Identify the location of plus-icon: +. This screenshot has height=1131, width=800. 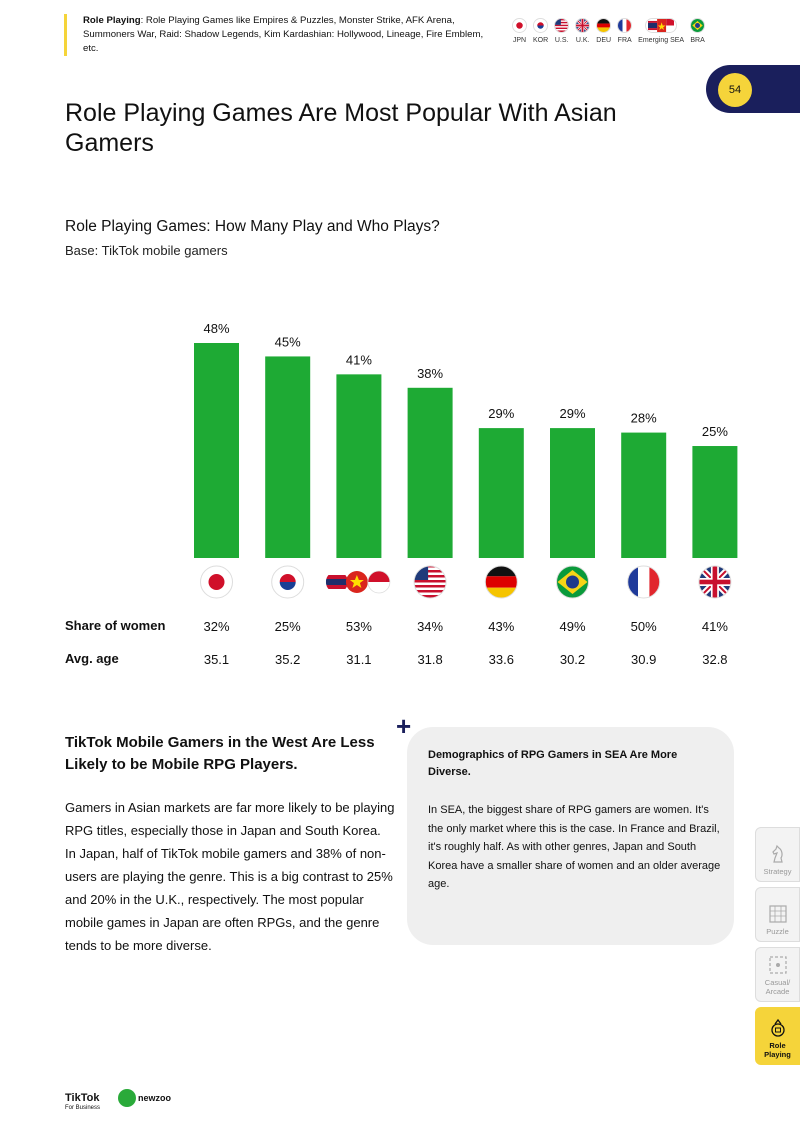
(404, 726).